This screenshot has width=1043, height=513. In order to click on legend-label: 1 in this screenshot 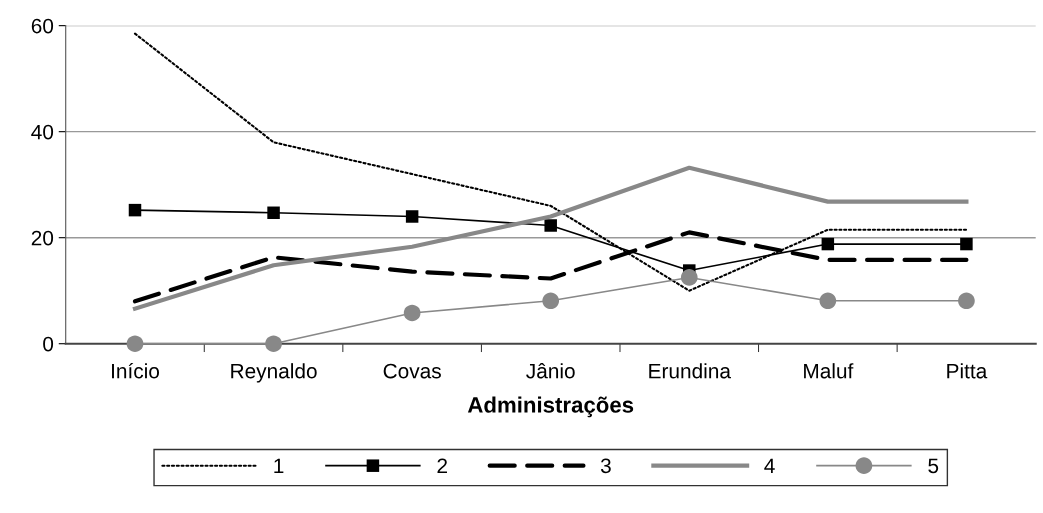, I will do `click(279, 465)`.